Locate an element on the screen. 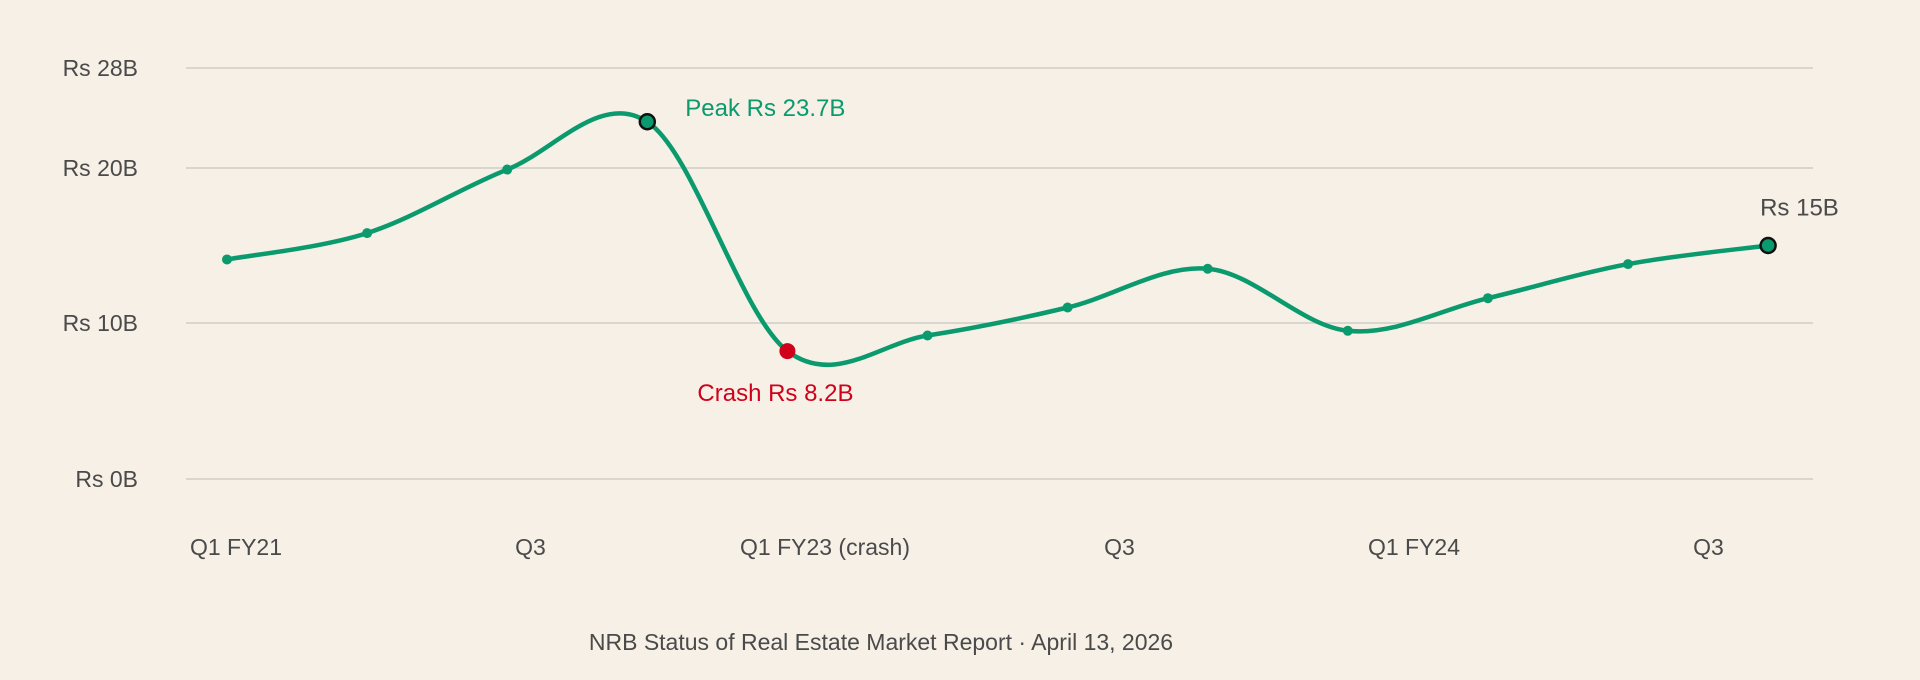 The height and width of the screenshot is (680, 1920). y-tick-label: Rs 0B is located at coordinates (106, 479).